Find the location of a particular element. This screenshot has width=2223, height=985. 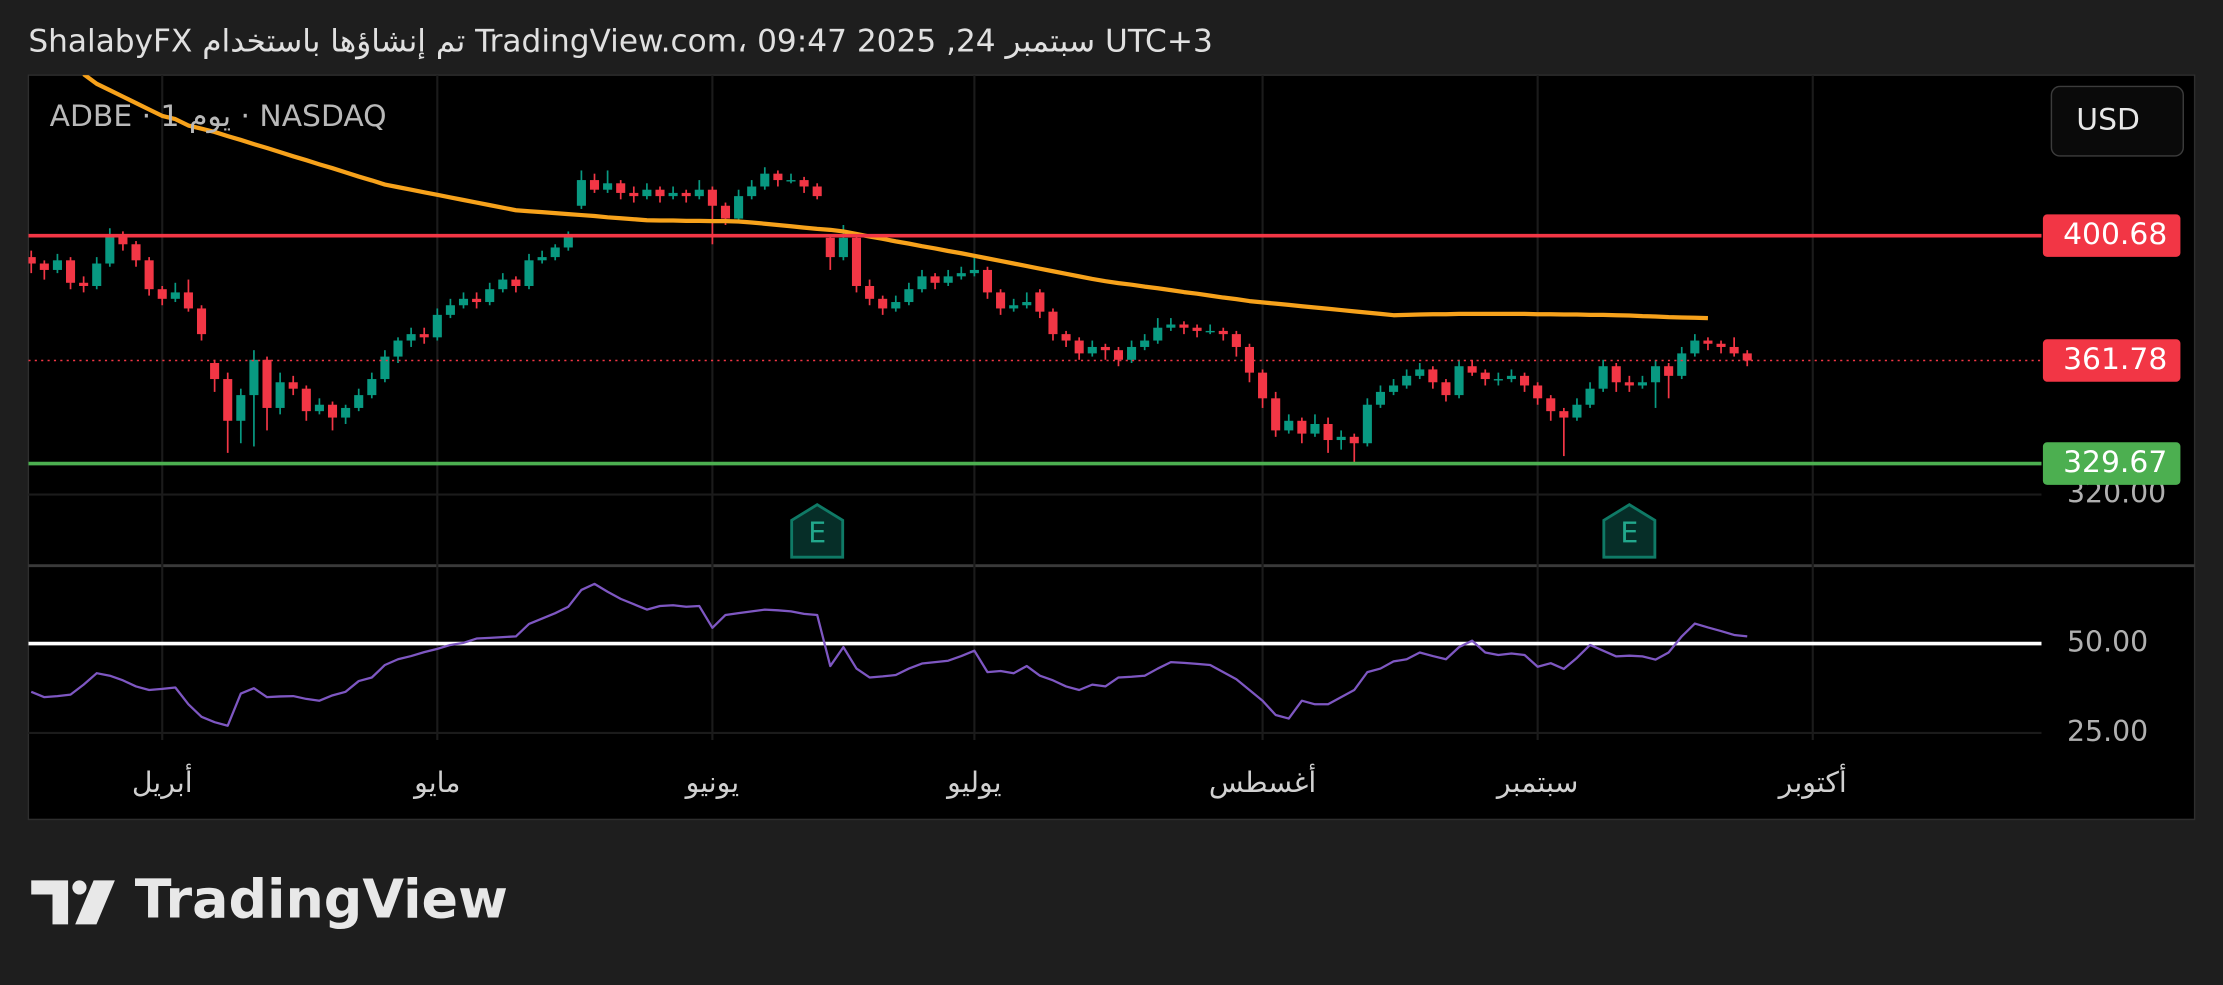

y-tick-label: 50.00 is located at coordinates (2107, 642).